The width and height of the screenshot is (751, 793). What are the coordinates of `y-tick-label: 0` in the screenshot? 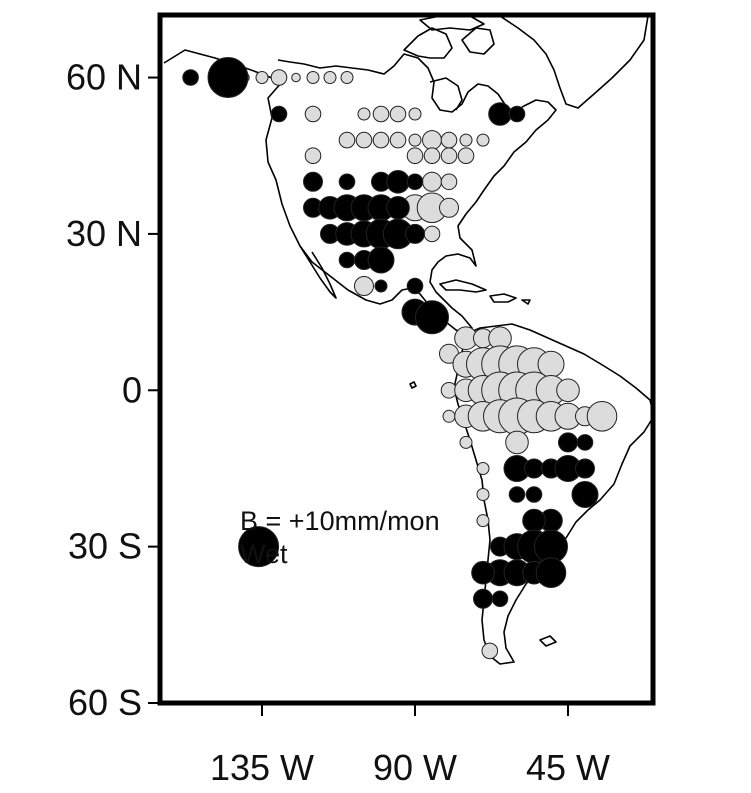 It's located at (132, 389).